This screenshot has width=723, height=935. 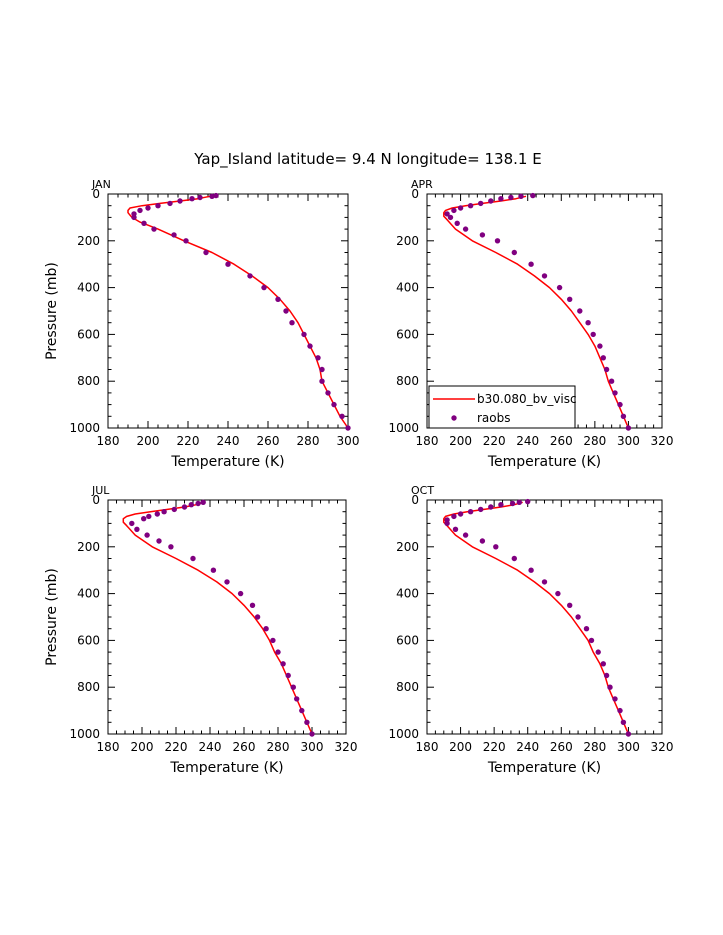 What do you see at coordinates (88, 547) in the screenshot?
I see `y-tick-label: 200` at bounding box center [88, 547].